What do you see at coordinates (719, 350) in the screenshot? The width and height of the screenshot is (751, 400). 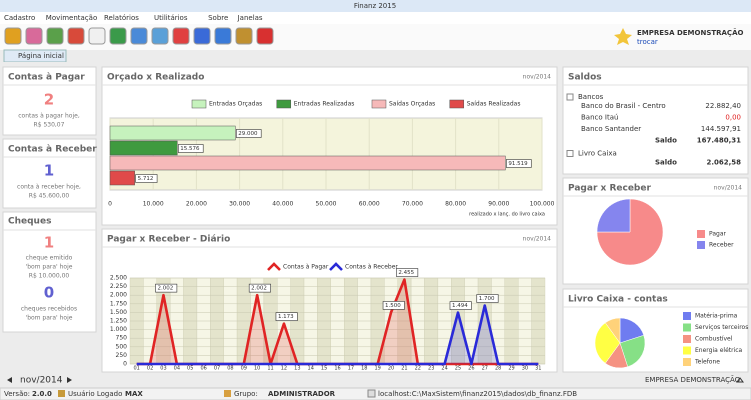 I see `legend-label: Energia elétrica` at bounding box center [719, 350].